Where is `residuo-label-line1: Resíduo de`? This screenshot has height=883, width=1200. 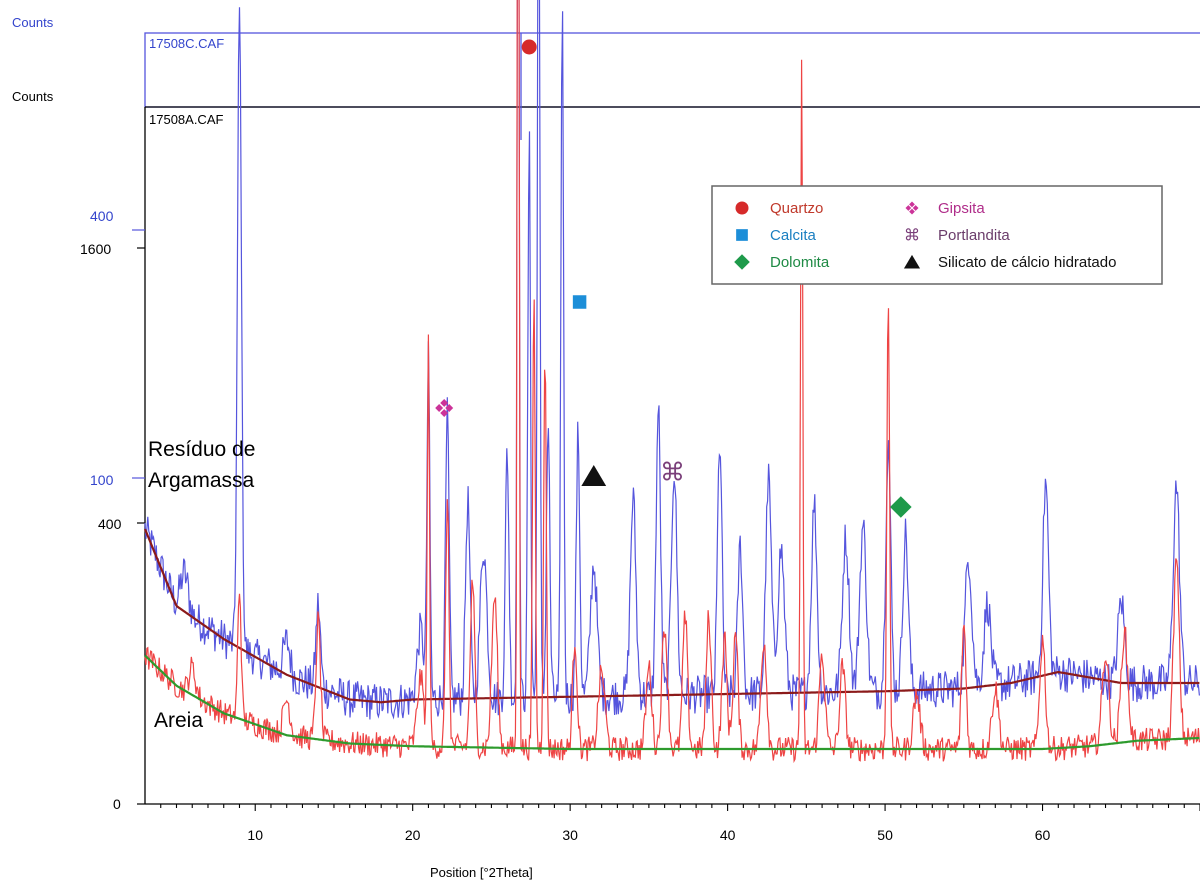 residuo-label-line1: Resíduo de is located at coordinates (201, 449).